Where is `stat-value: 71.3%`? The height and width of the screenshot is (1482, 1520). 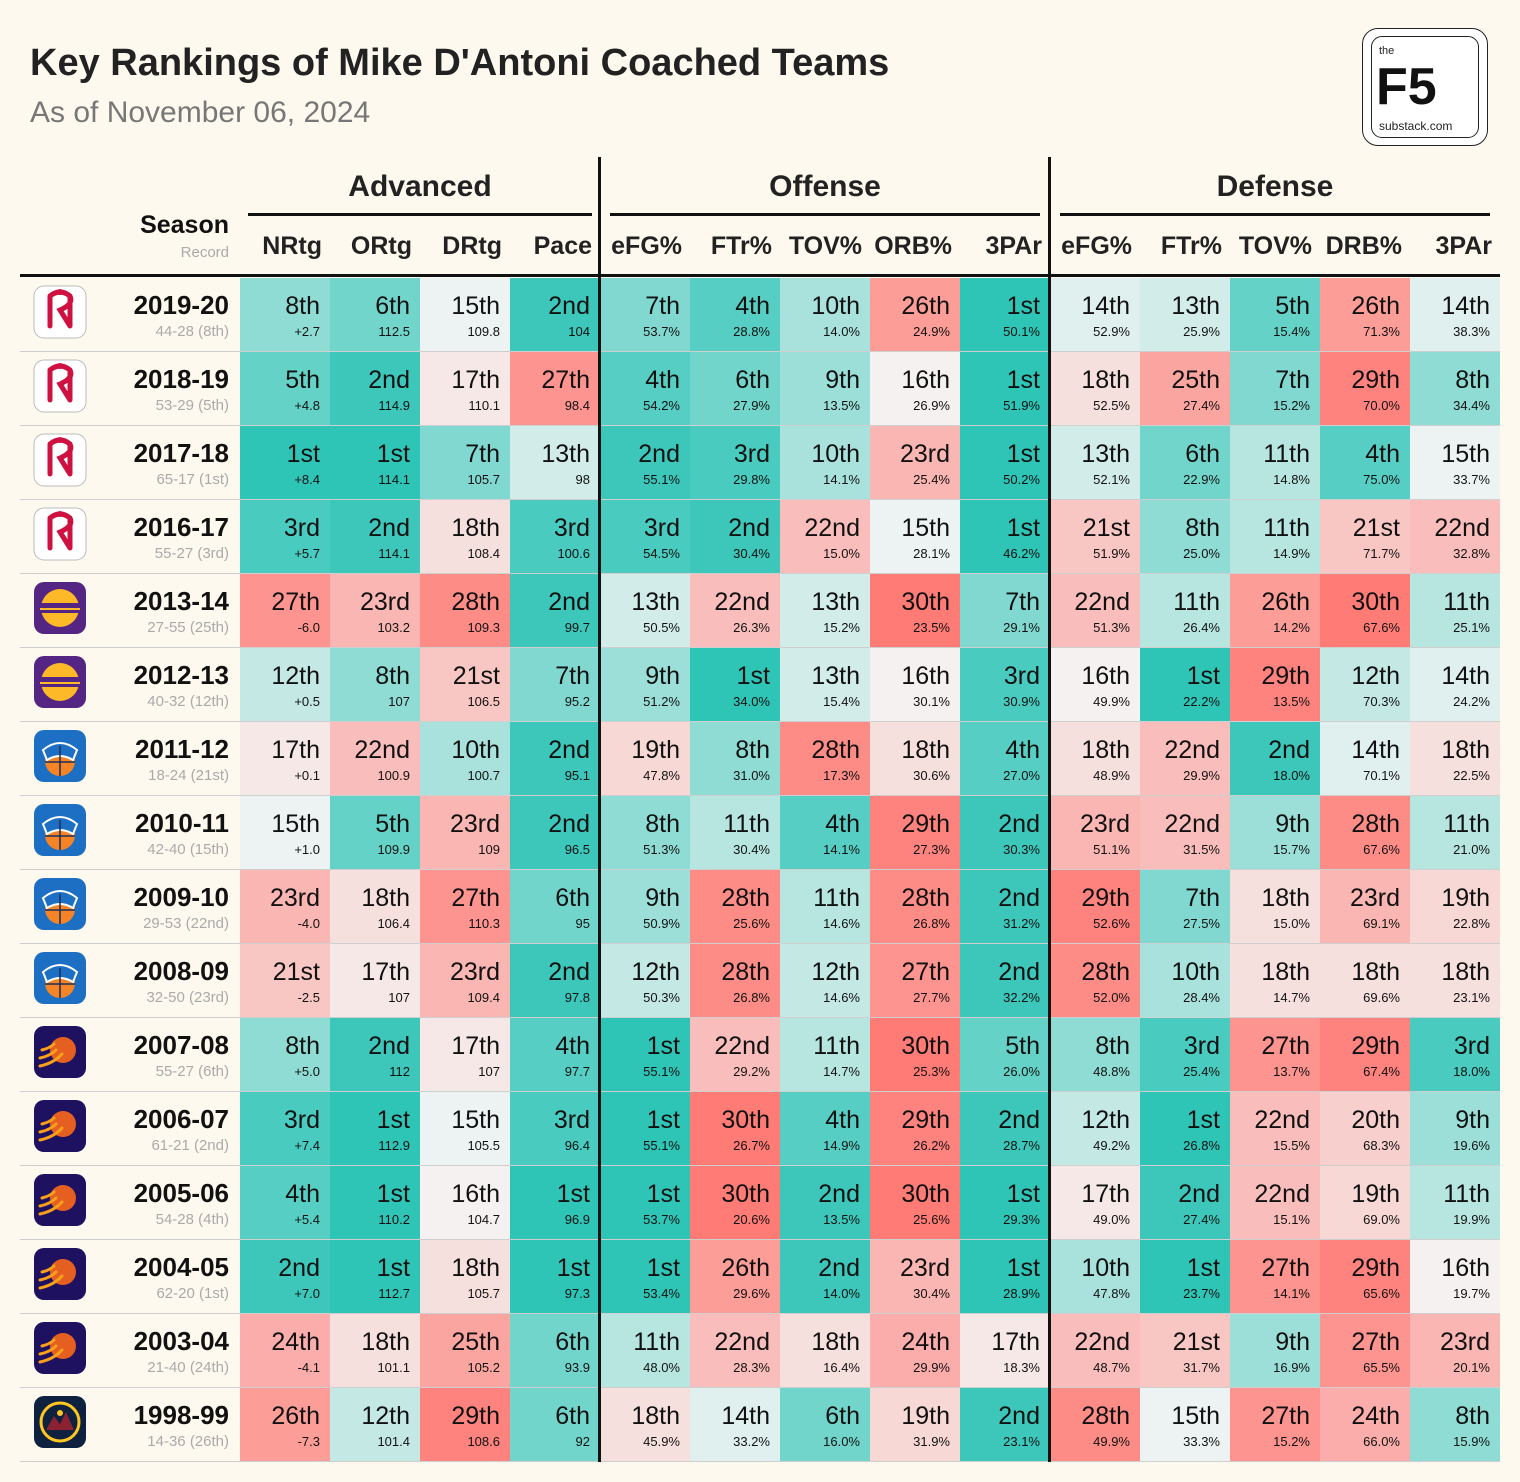 stat-value: 71.3% is located at coordinates (1381, 331).